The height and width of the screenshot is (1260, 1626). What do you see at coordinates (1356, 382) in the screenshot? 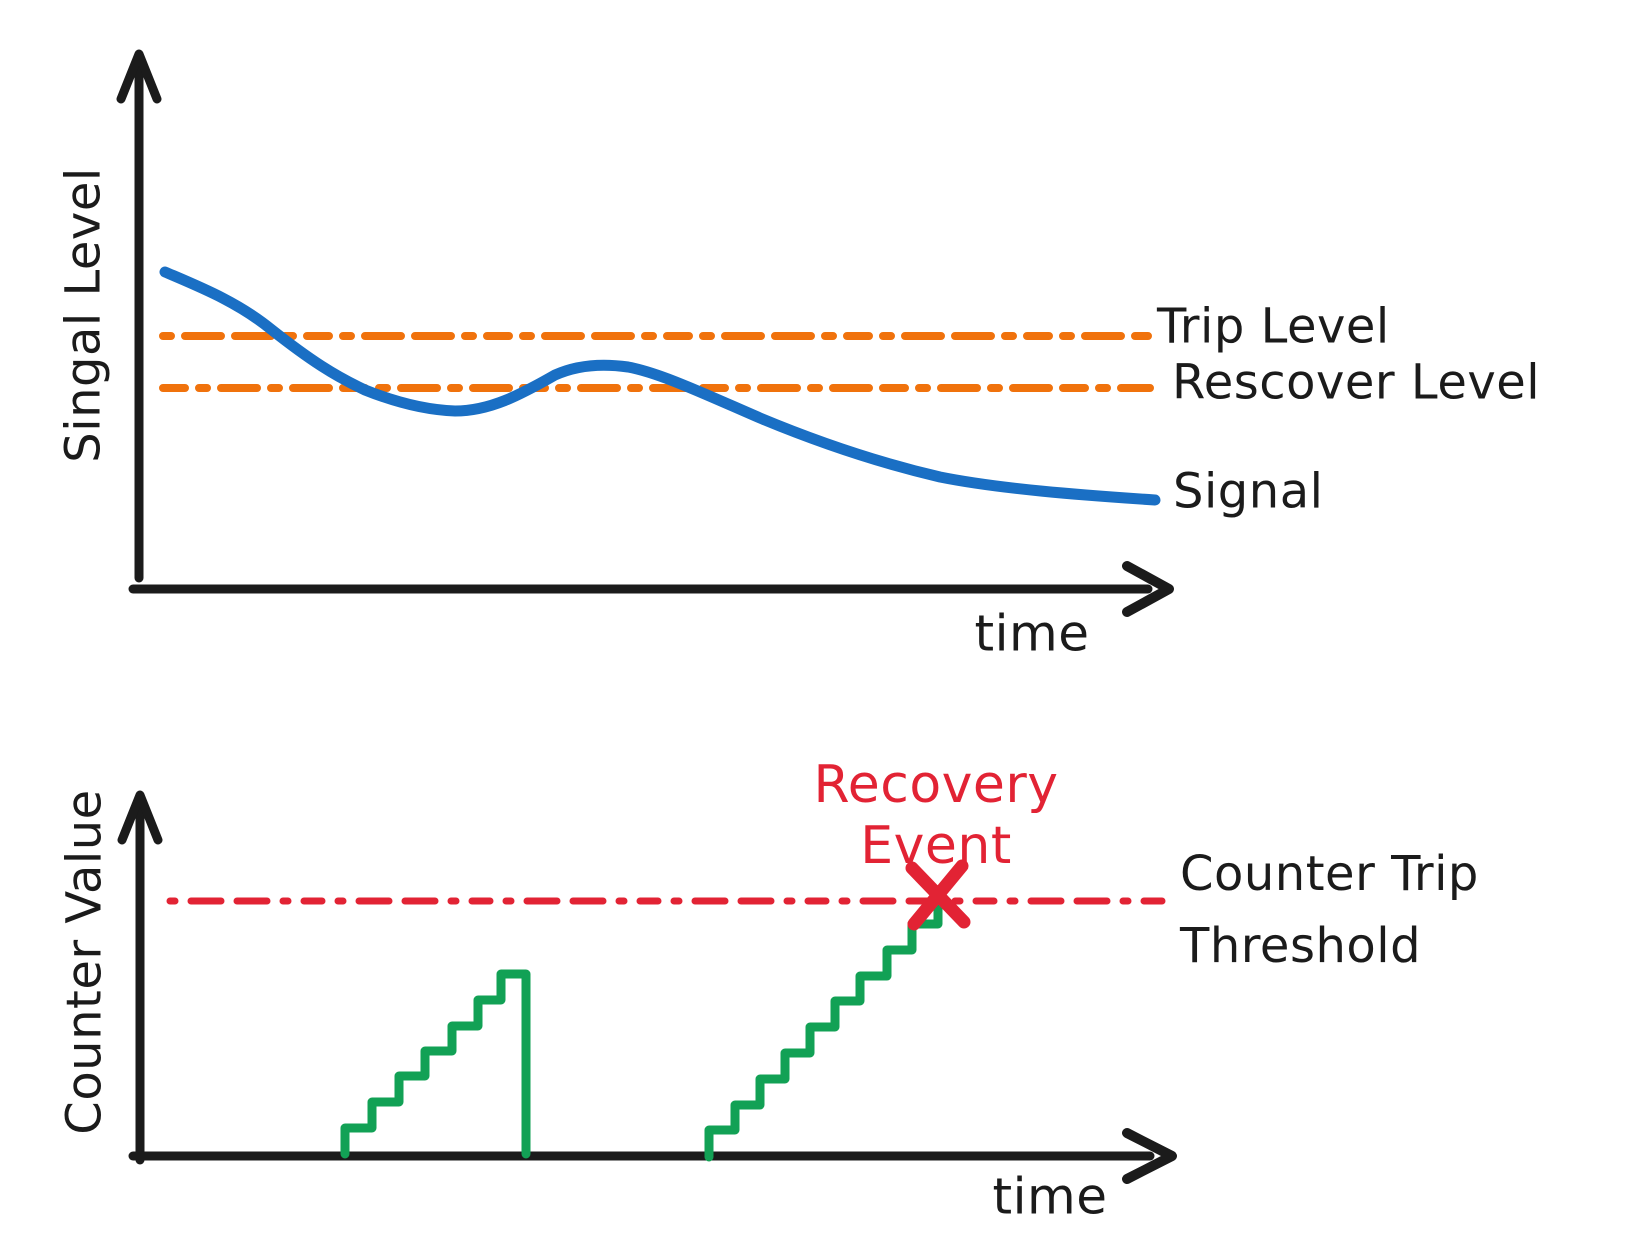
I see `recover-level-label: Rescover Level` at bounding box center [1356, 382].